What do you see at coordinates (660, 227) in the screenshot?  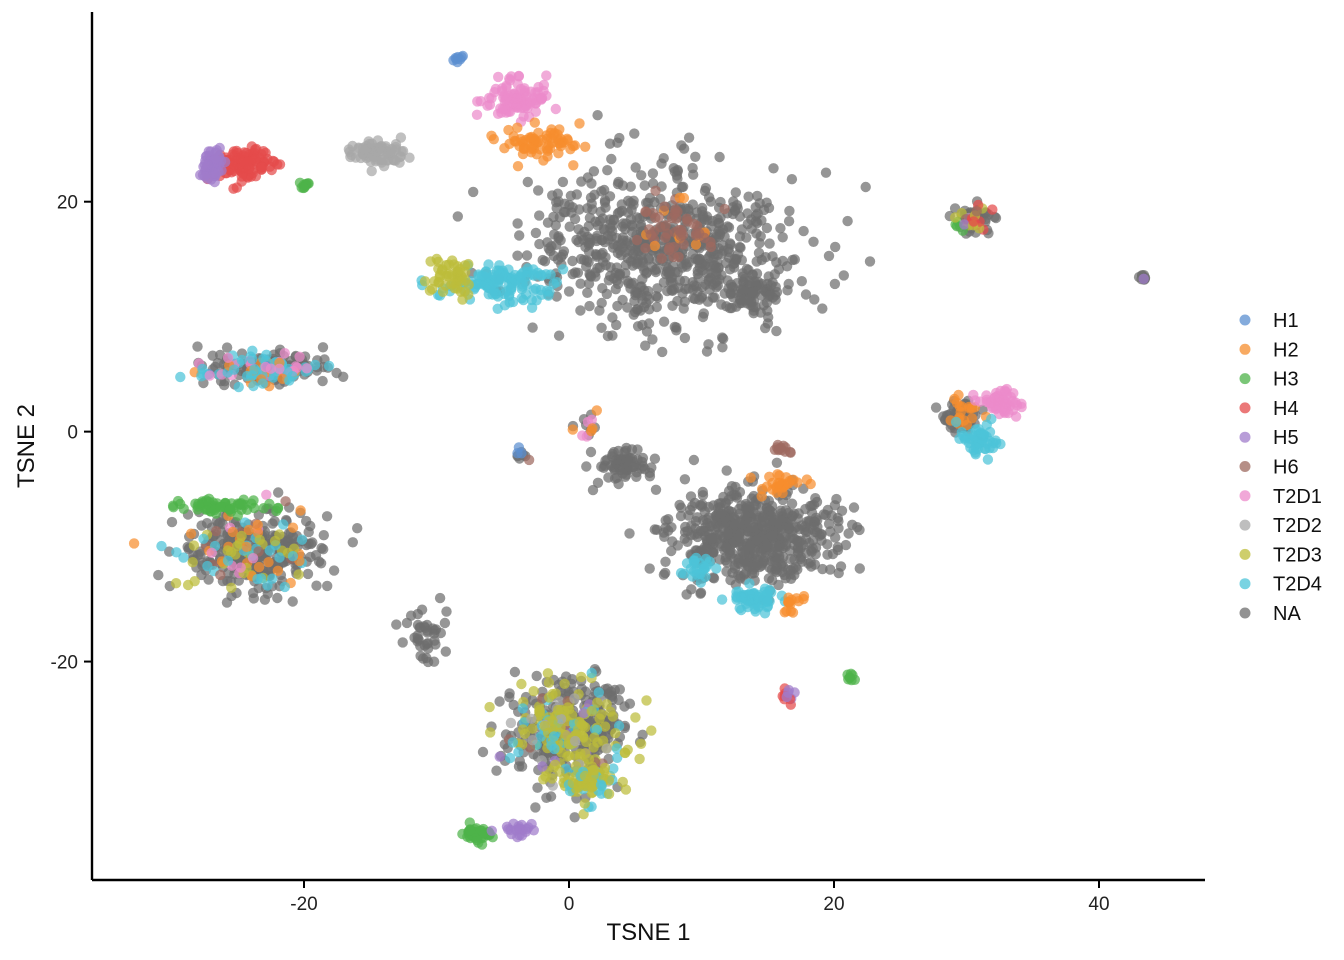 I see `data-point-h6` at bounding box center [660, 227].